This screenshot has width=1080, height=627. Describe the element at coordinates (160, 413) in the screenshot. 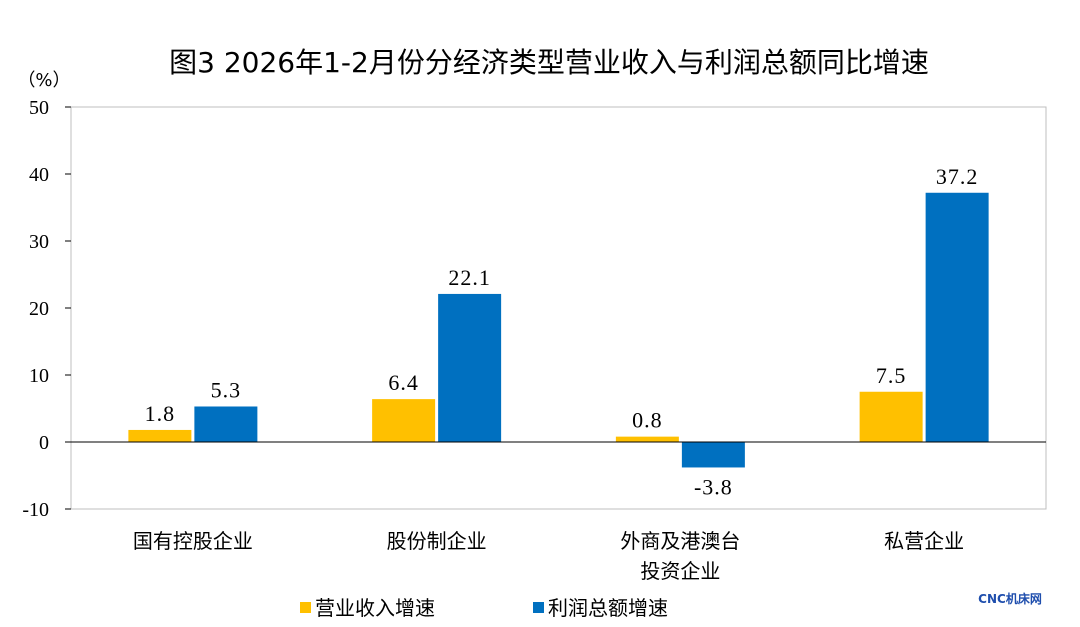

I see `value-label: 1.8` at that location.